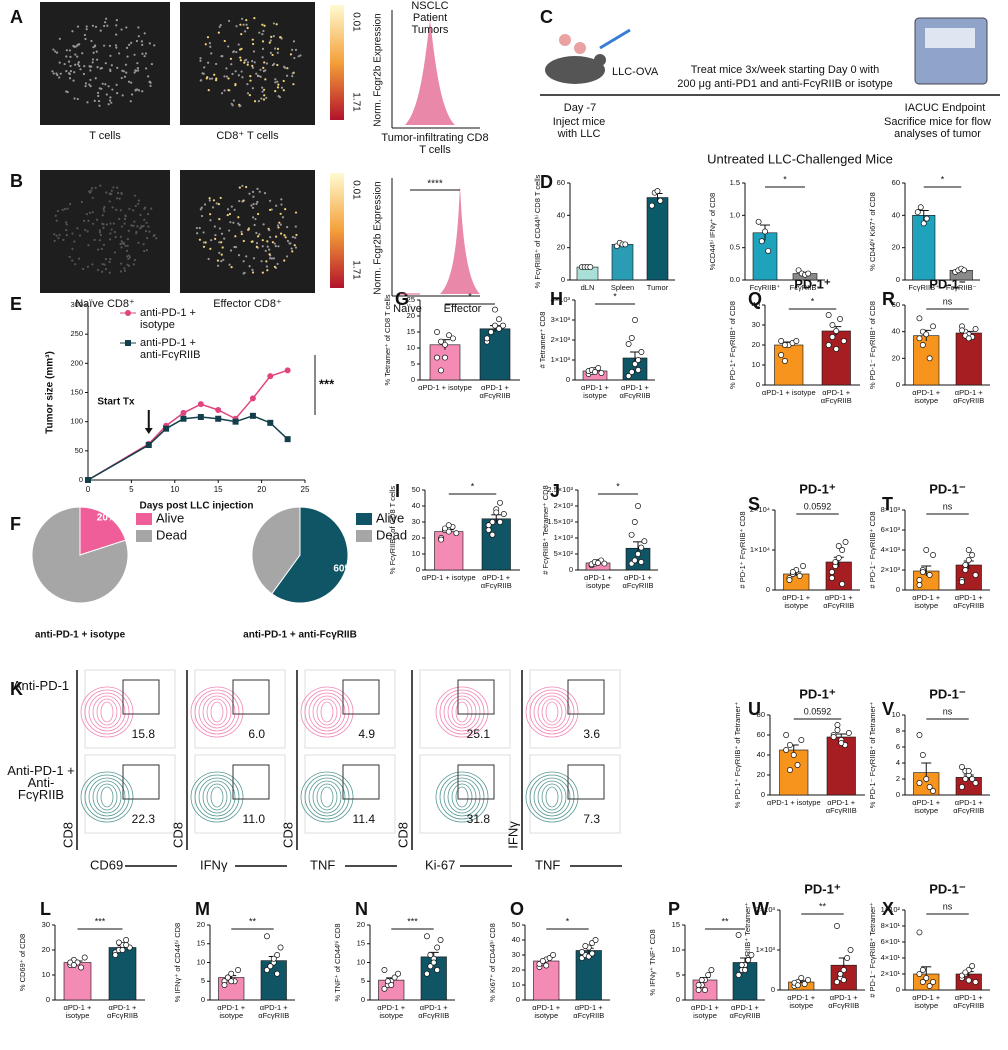  What do you see at coordinates (41, 685) in the screenshot?
I see `flow-row-label: Anti-PD-1` at bounding box center [41, 685].